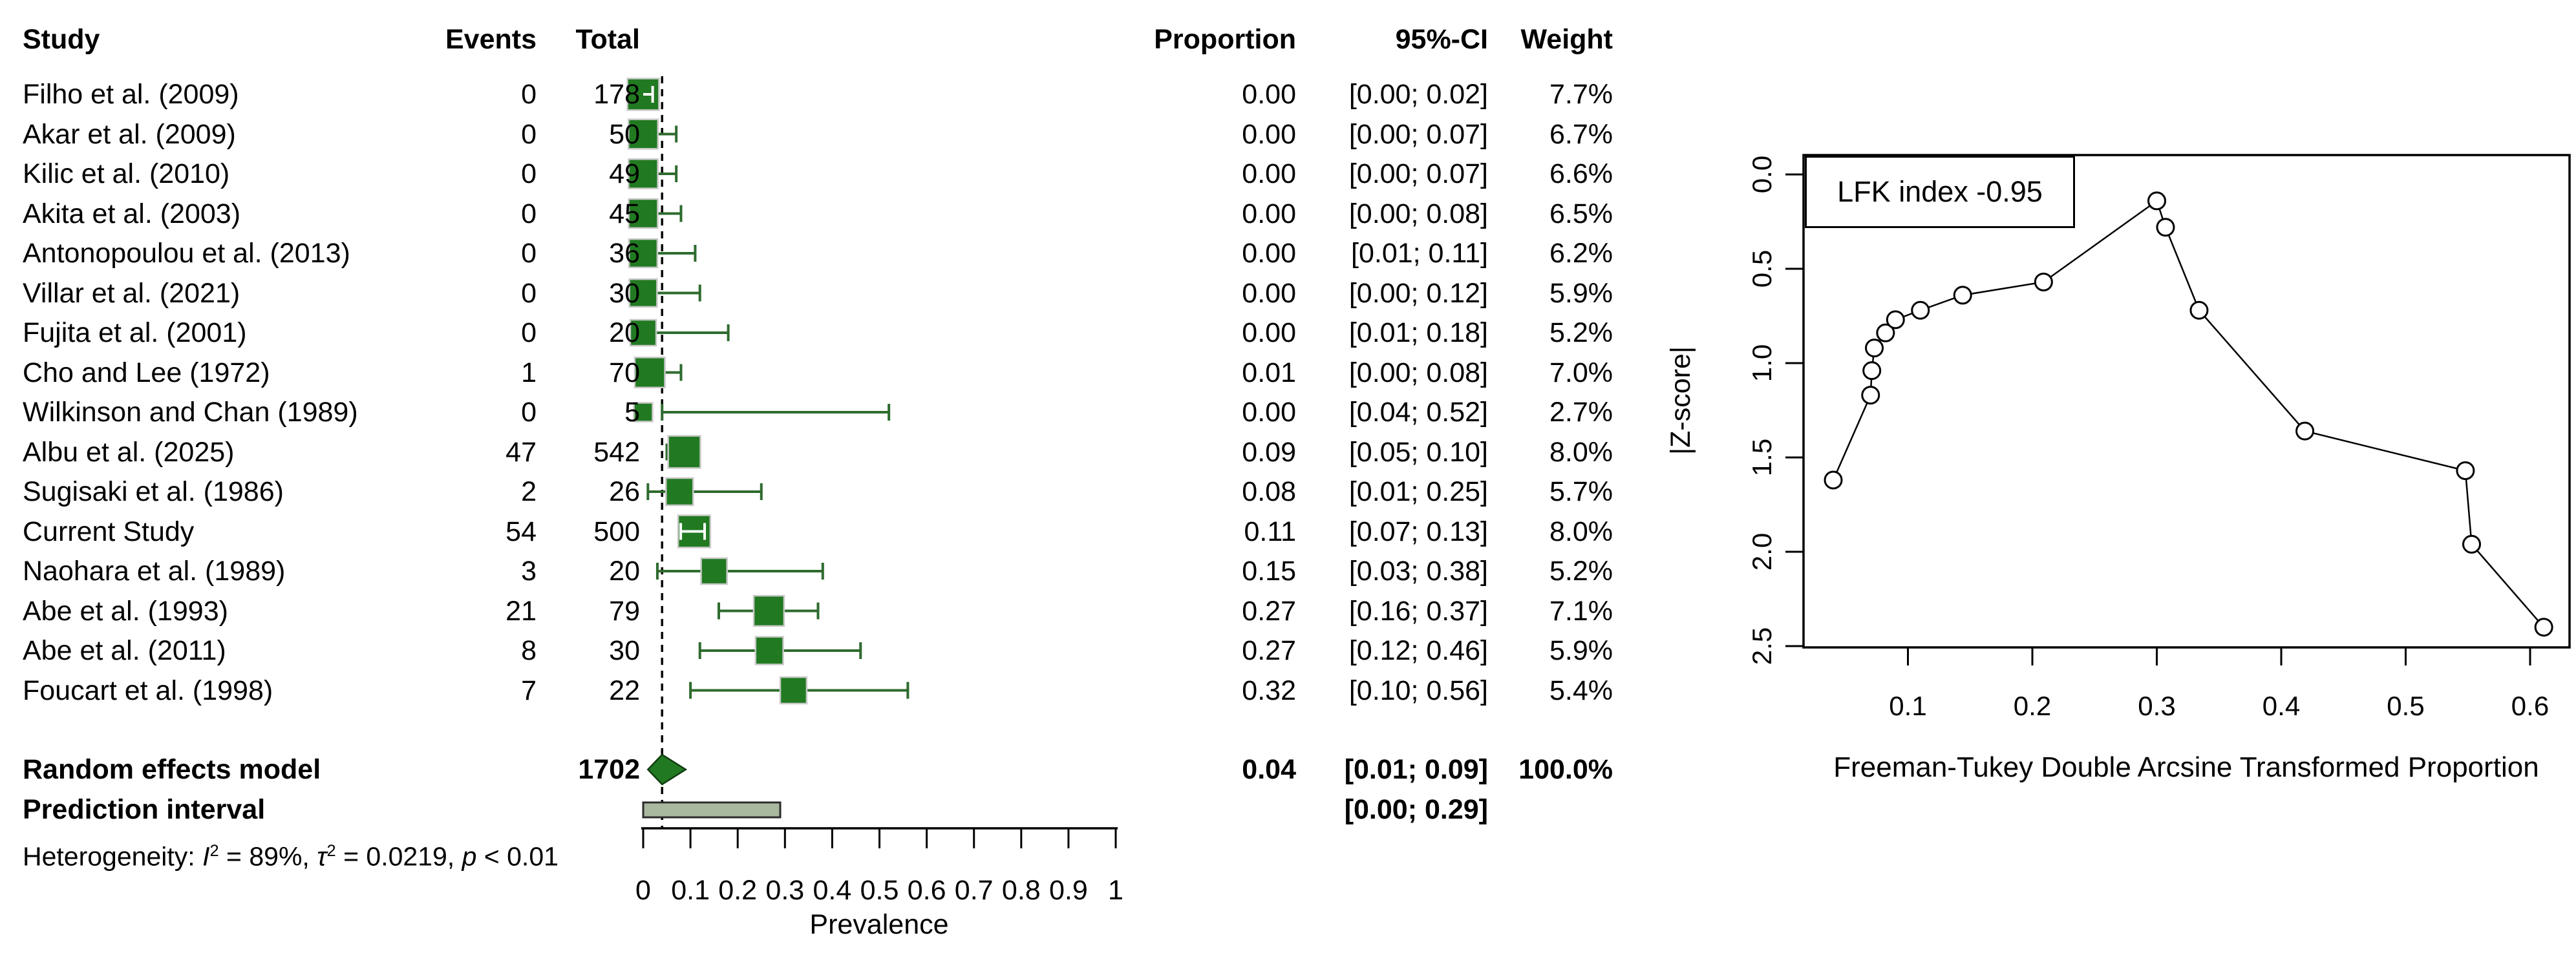 Image resolution: width=2576 pixels, height=953 pixels. What do you see at coordinates (129, 452) in the screenshot?
I see `study-row-name: Albu et al. (2025)` at bounding box center [129, 452].